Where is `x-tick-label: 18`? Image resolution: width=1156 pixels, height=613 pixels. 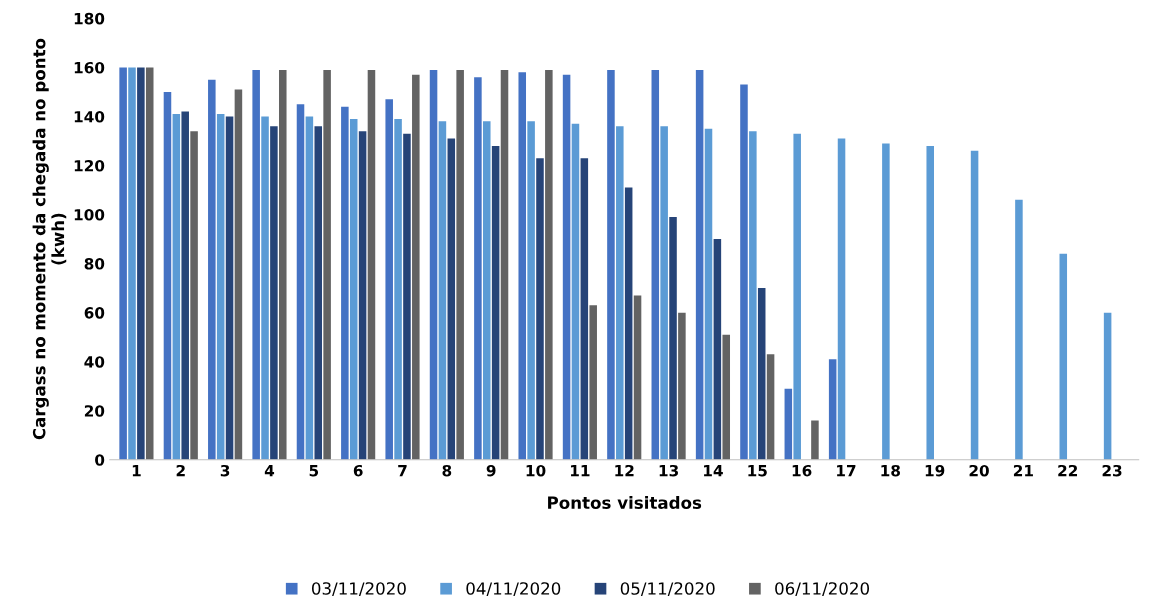
x-tick-label: 18 is located at coordinates (890, 470).